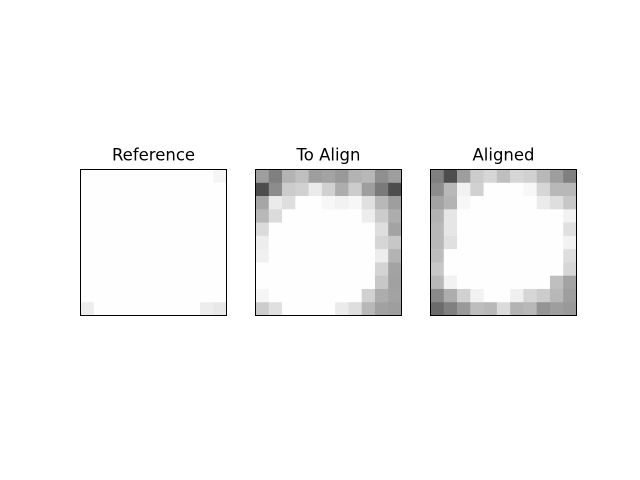 The image size is (640, 480). I want to click on reference-cell-r2-c8, so click(193, 203).